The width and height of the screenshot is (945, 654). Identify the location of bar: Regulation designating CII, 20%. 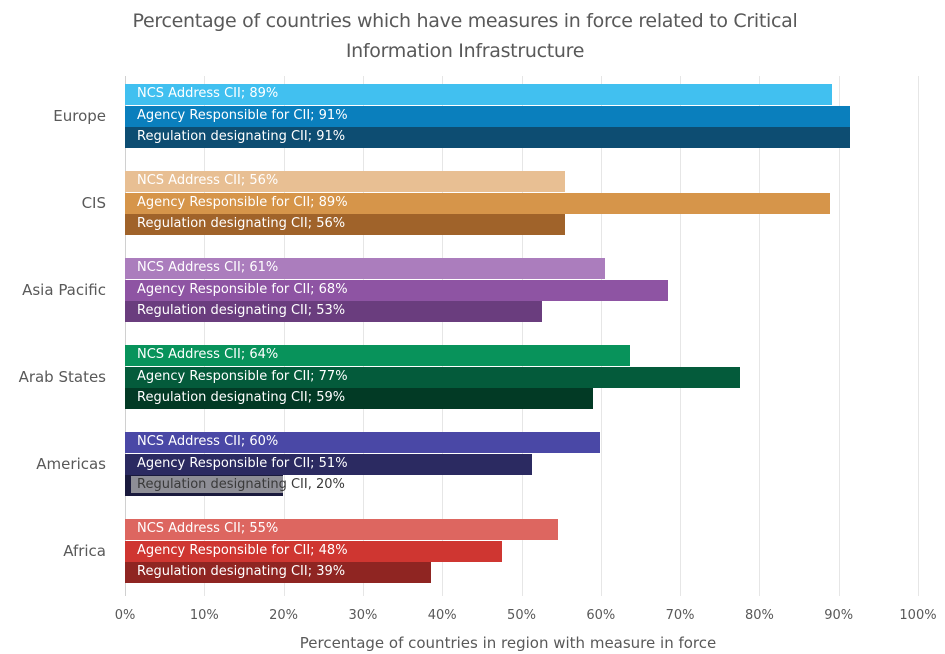
(237, 486).